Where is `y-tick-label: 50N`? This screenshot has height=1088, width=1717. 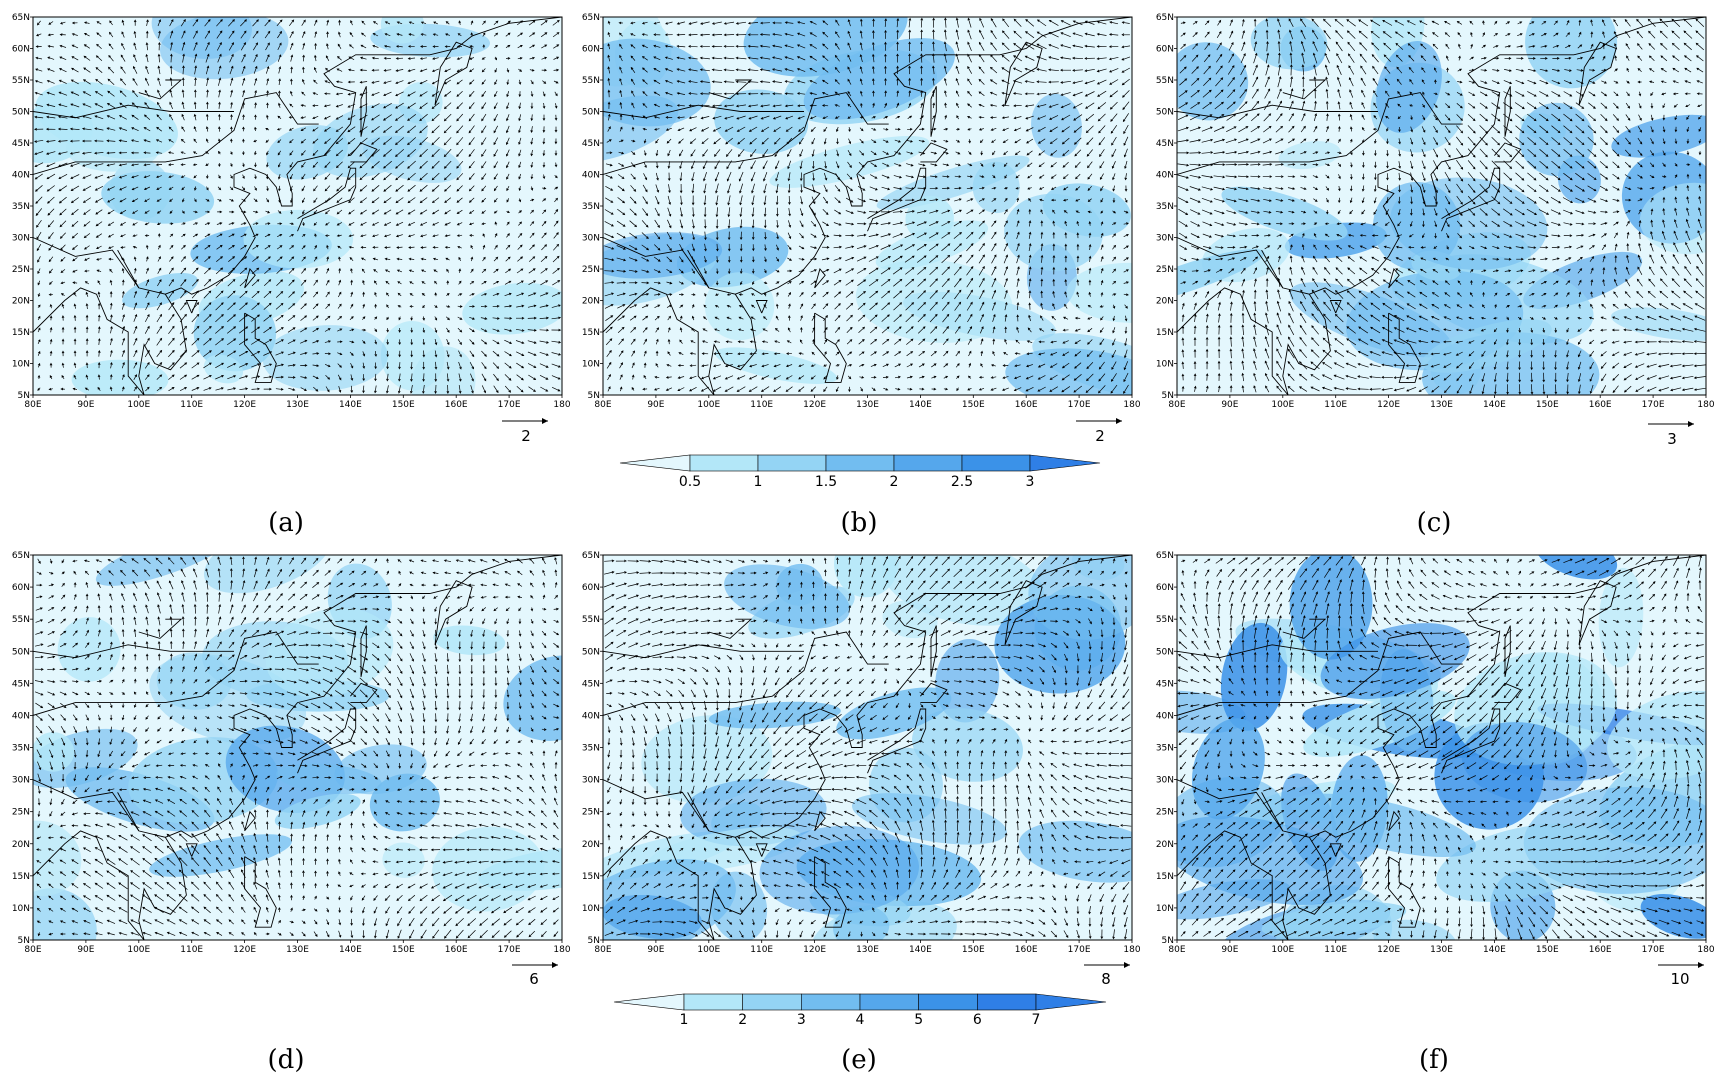 y-tick-label: 50N is located at coordinates (1165, 113).